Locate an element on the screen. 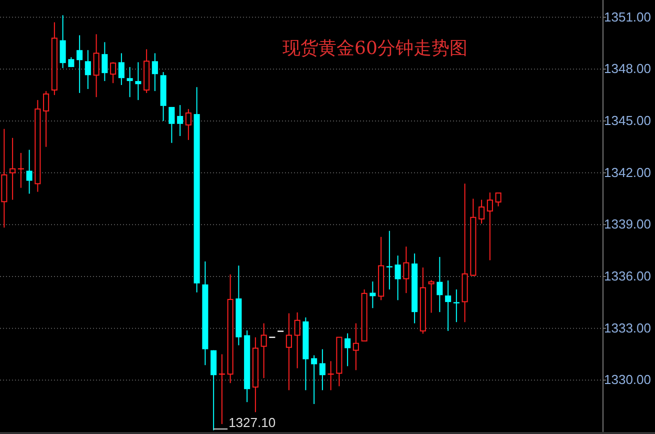 Image resolution: width=655 pixels, height=434 pixels. y-tick-label: 1330.00 is located at coordinates (627, 380).